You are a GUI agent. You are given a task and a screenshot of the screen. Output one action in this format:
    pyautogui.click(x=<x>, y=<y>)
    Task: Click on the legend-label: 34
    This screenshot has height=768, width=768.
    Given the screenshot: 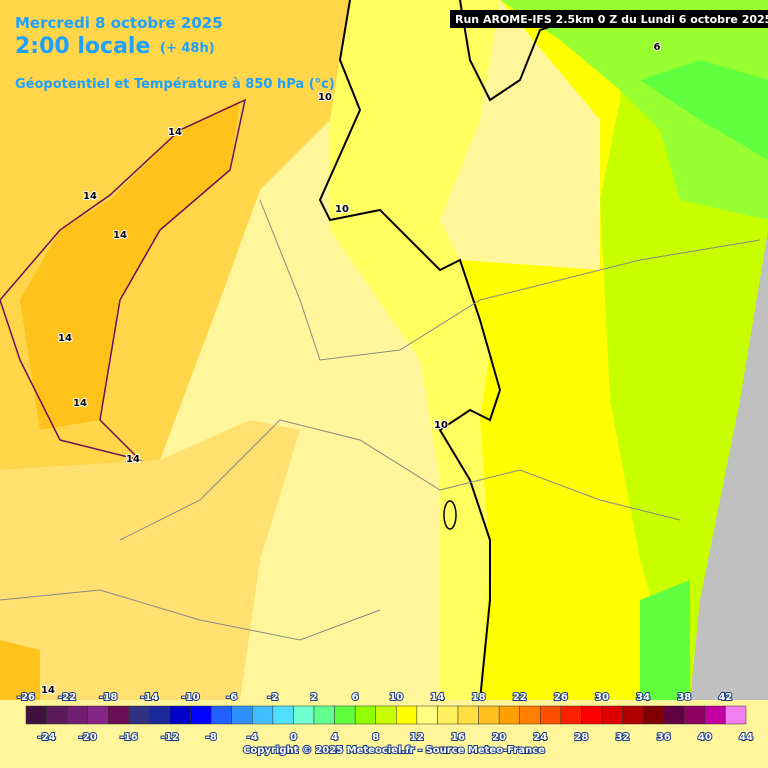 What is the action you would take?
    pyautogui.click(x=643, y=697)
    